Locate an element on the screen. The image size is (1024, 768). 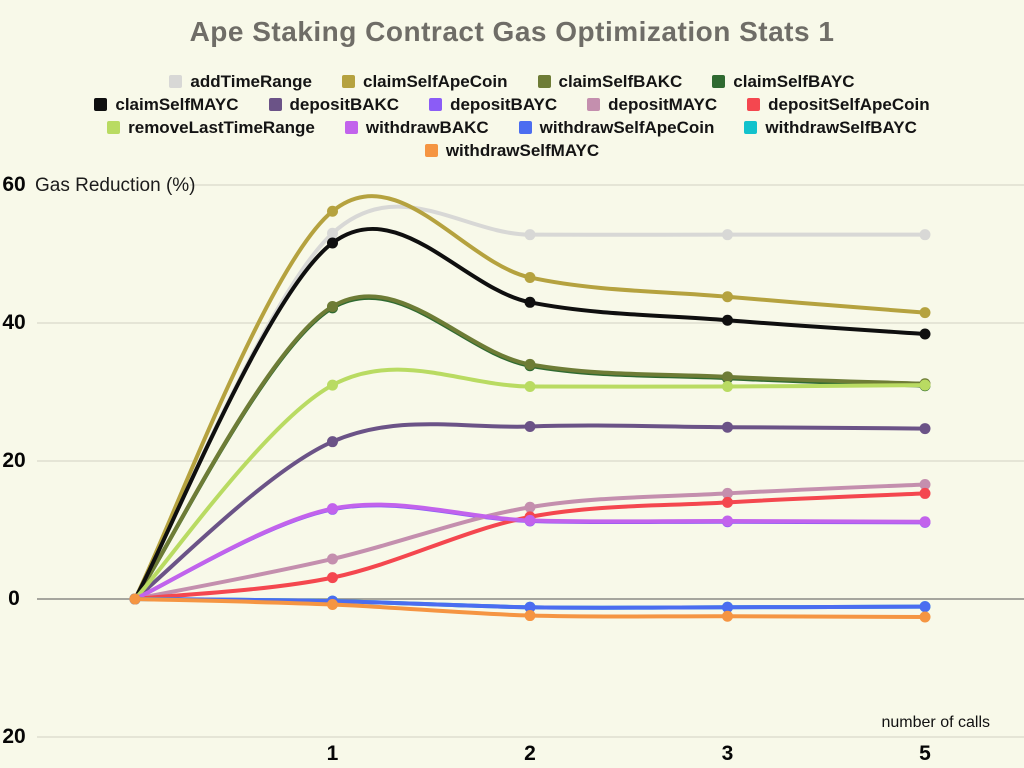
series-line-withdrawBAKC is located at coordinates (530, 551).